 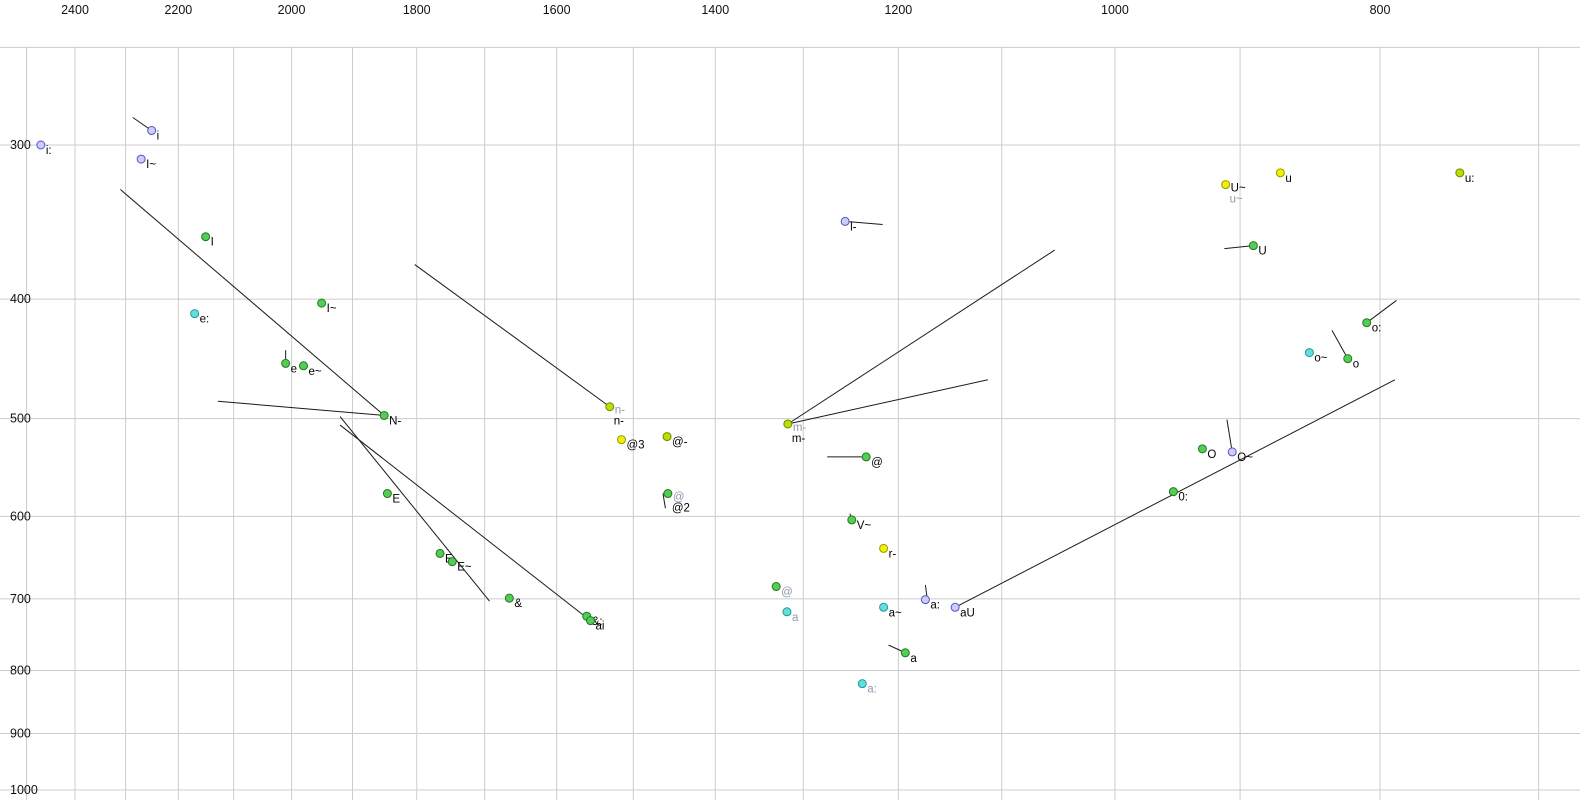 I want to click on x-axis-tick-label: 1000, so click(x=1115, y=10).